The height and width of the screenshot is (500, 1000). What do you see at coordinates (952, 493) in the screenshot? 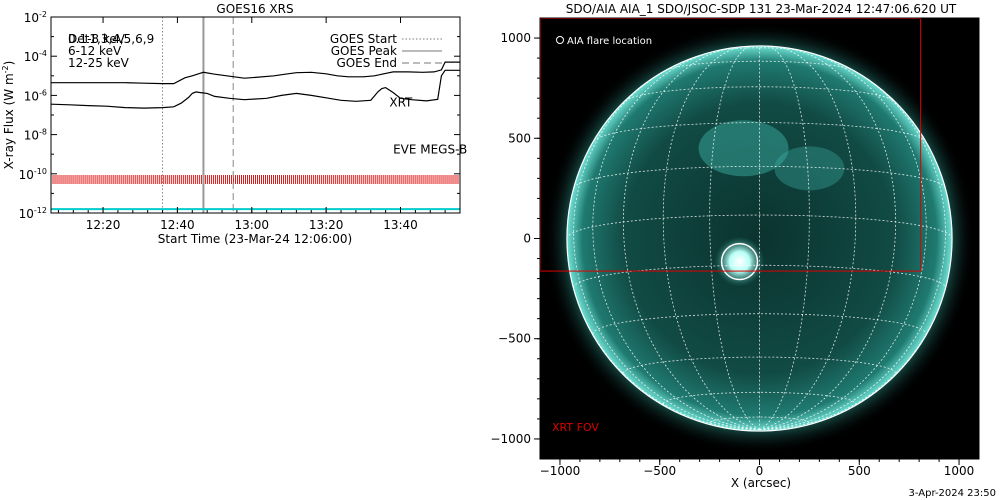
I see `footer-timestamp: 3-Apr-2024 23:50` at bounding box center [952, 493].